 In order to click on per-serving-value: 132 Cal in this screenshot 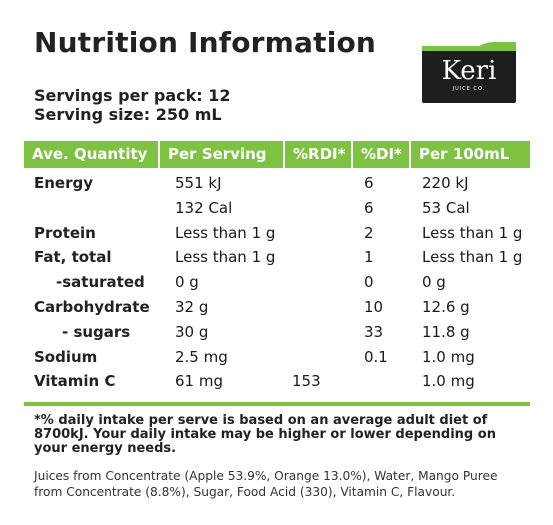, I will do `click(204, 207)`.